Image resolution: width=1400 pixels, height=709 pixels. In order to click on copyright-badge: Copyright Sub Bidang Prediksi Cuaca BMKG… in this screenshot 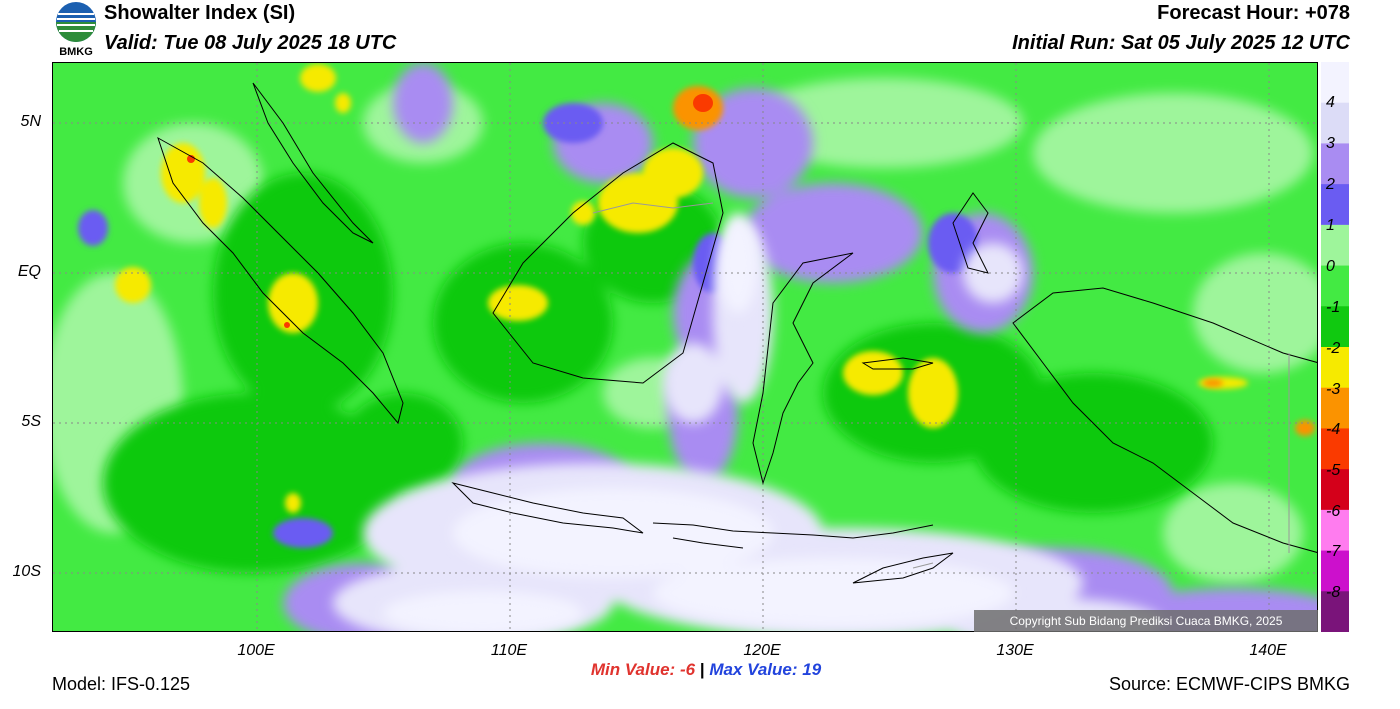, I will do `click(1146, 621)`.